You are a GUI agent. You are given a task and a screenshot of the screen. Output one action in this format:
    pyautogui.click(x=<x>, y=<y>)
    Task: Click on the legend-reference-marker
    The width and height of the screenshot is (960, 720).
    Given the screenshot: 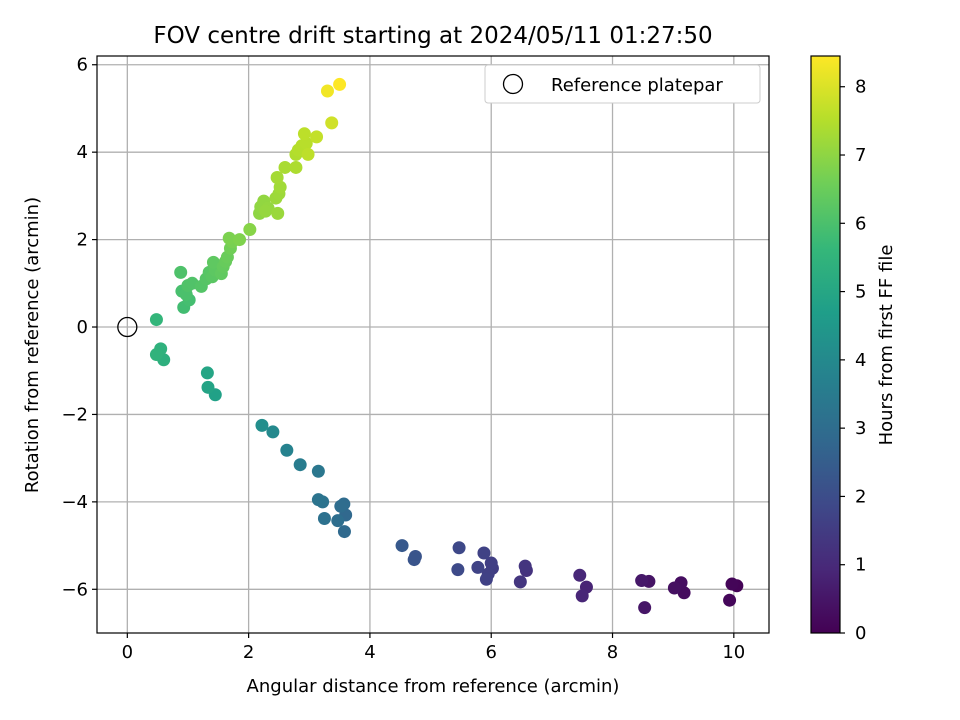 What is the action you would take?
    pyautogui.click(x=513, y=84)
    